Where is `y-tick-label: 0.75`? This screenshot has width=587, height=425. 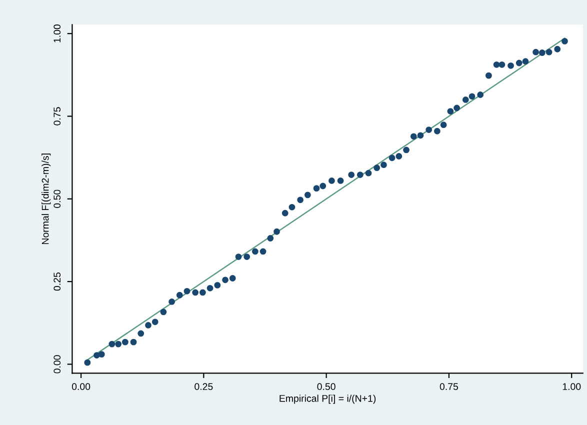
y-tick-label: 0.75 is located at coordinates (57, 116).